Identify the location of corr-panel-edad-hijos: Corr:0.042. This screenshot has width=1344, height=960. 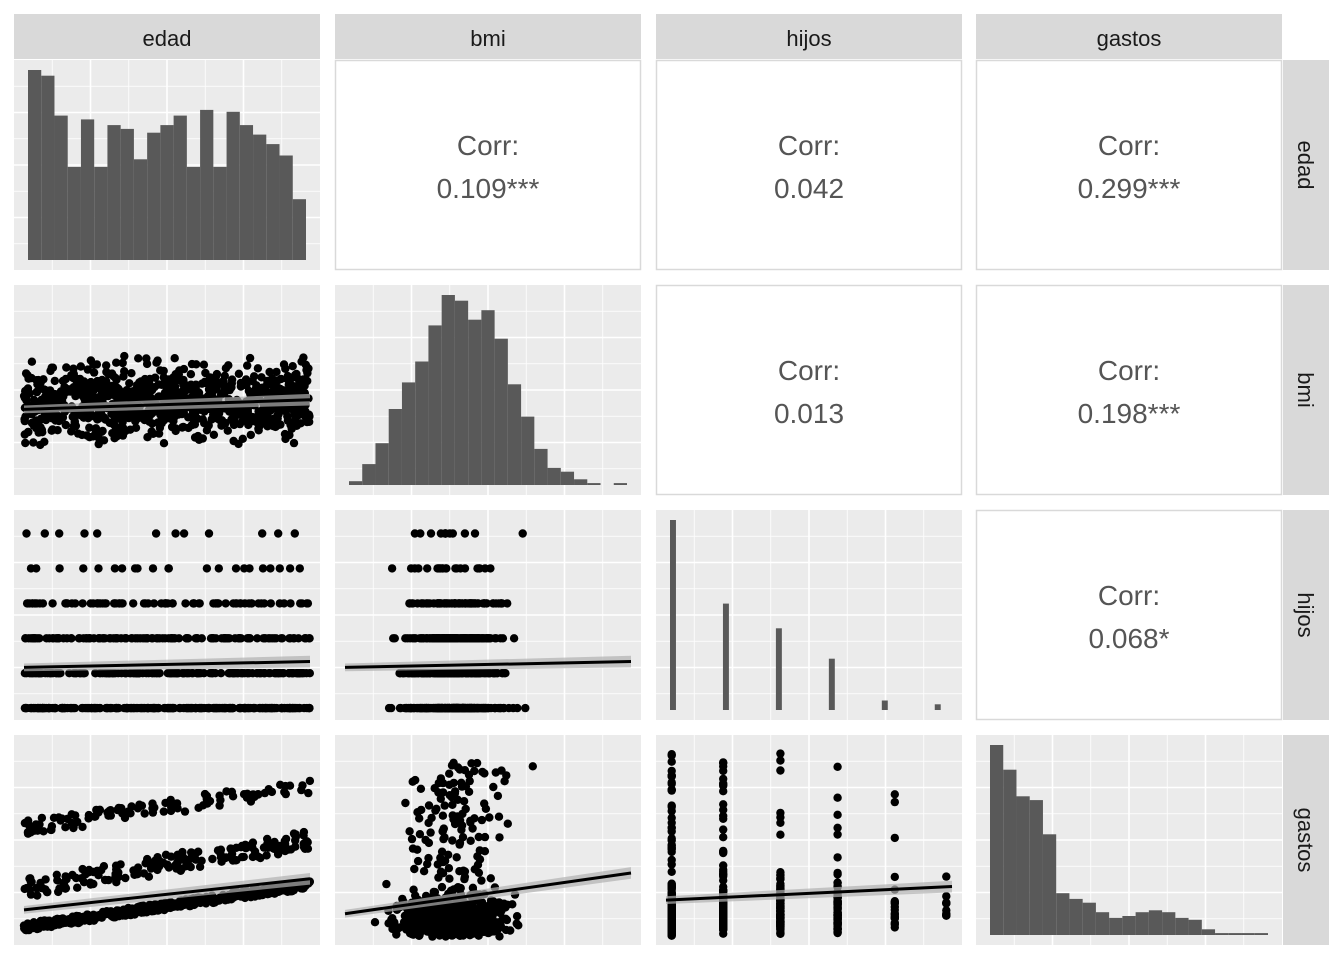
(809, 165).